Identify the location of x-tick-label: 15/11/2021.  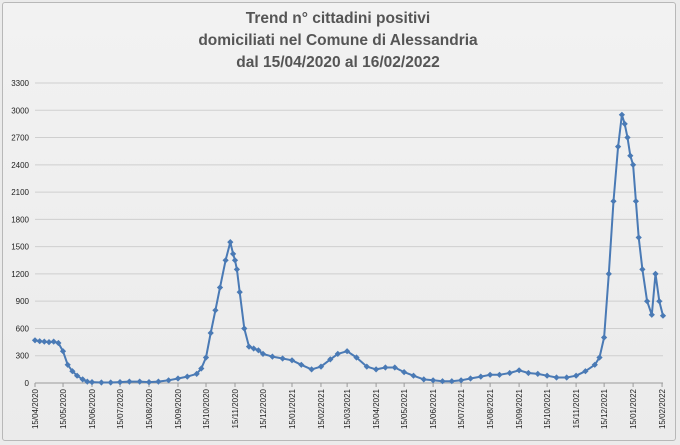
(576, 408).